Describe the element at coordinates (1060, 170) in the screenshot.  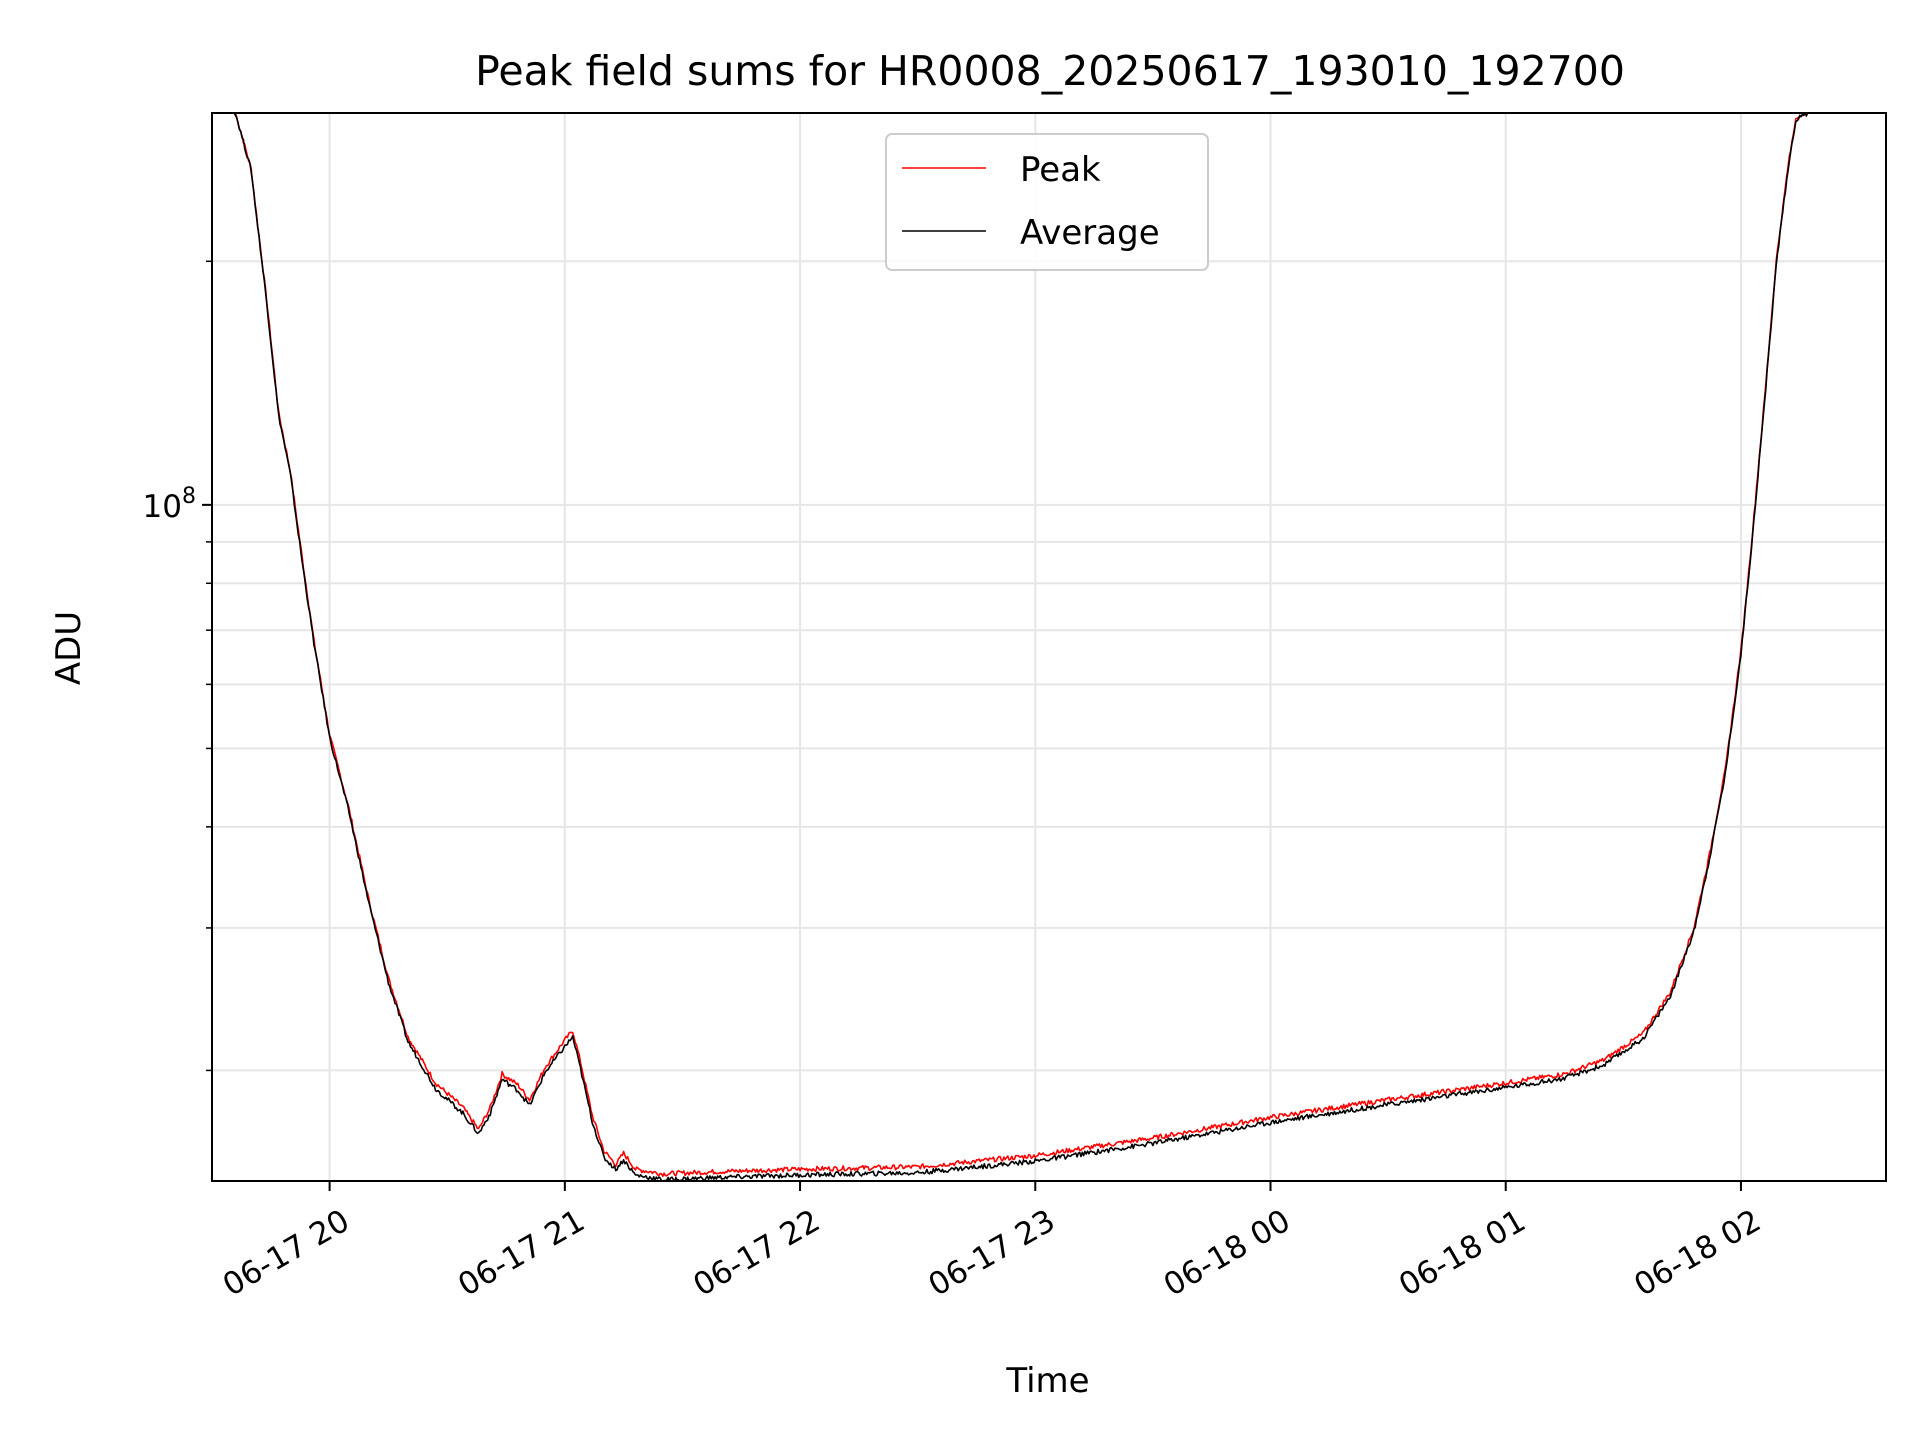
I see `legend-label-peak: Peak` at that location.